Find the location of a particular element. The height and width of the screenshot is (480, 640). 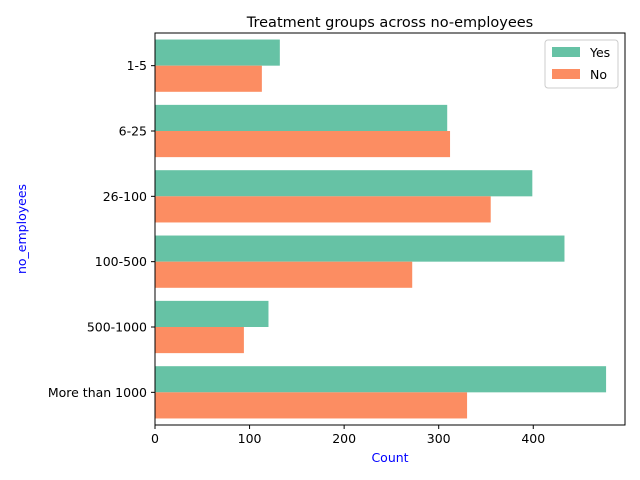

x-tick-label: 200 is located at coordinates (344, 438).